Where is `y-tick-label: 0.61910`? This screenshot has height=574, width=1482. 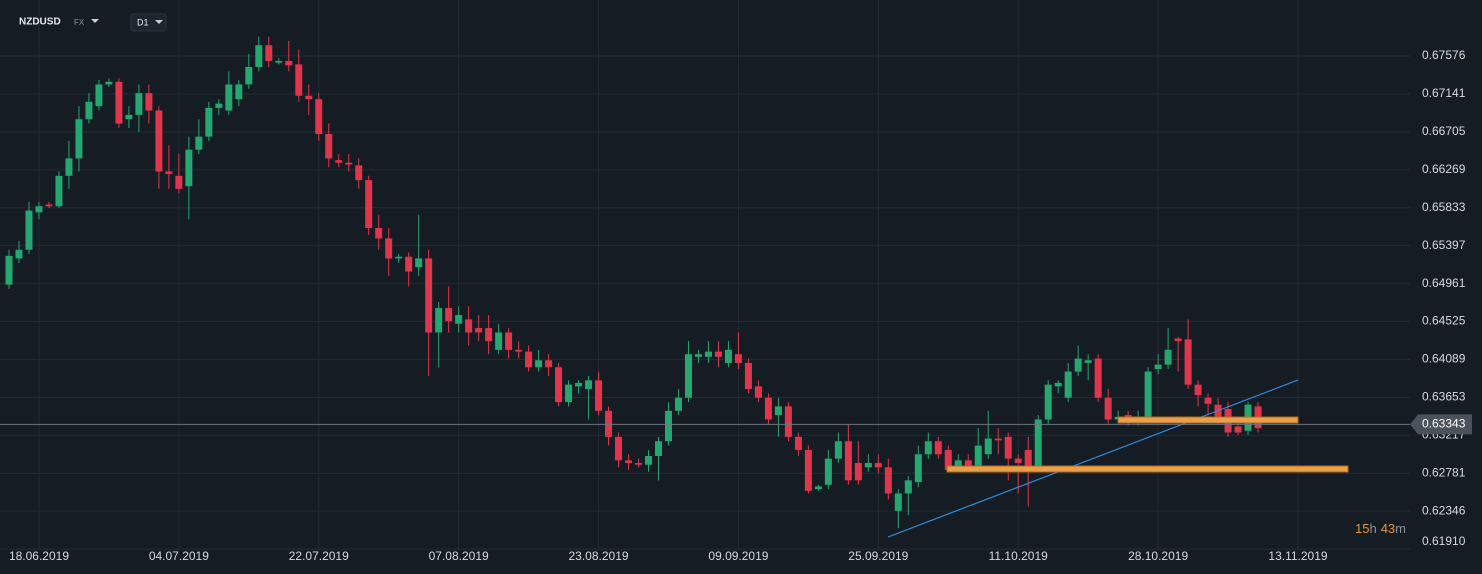
y-tick-label: 0.61910 is located at coordinates (1444, 541).